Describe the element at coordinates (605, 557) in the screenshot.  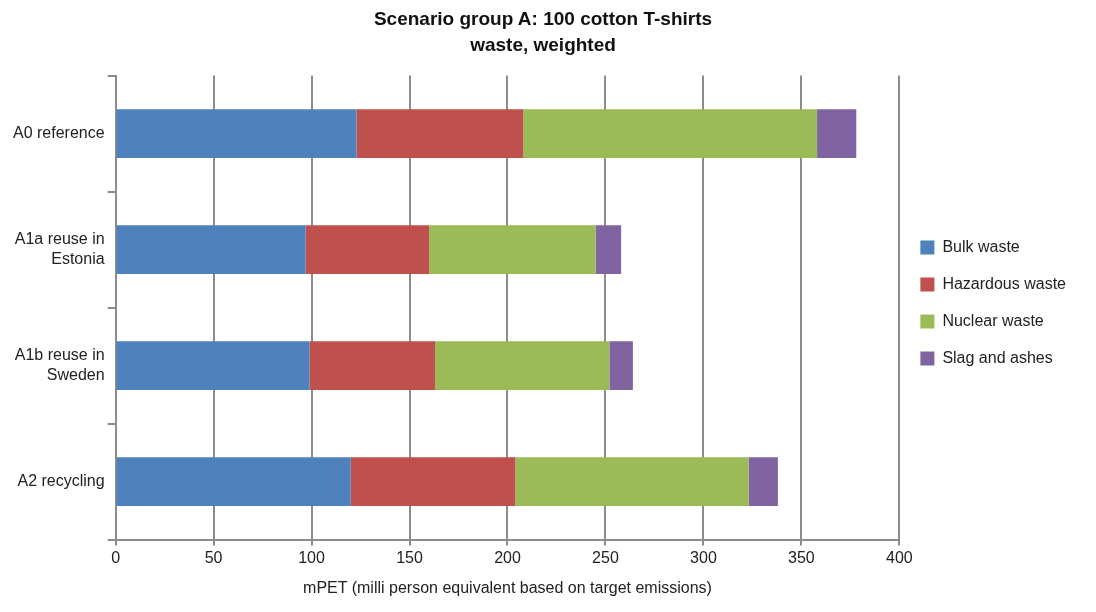
I see `x-tick-label: 250` at that location.